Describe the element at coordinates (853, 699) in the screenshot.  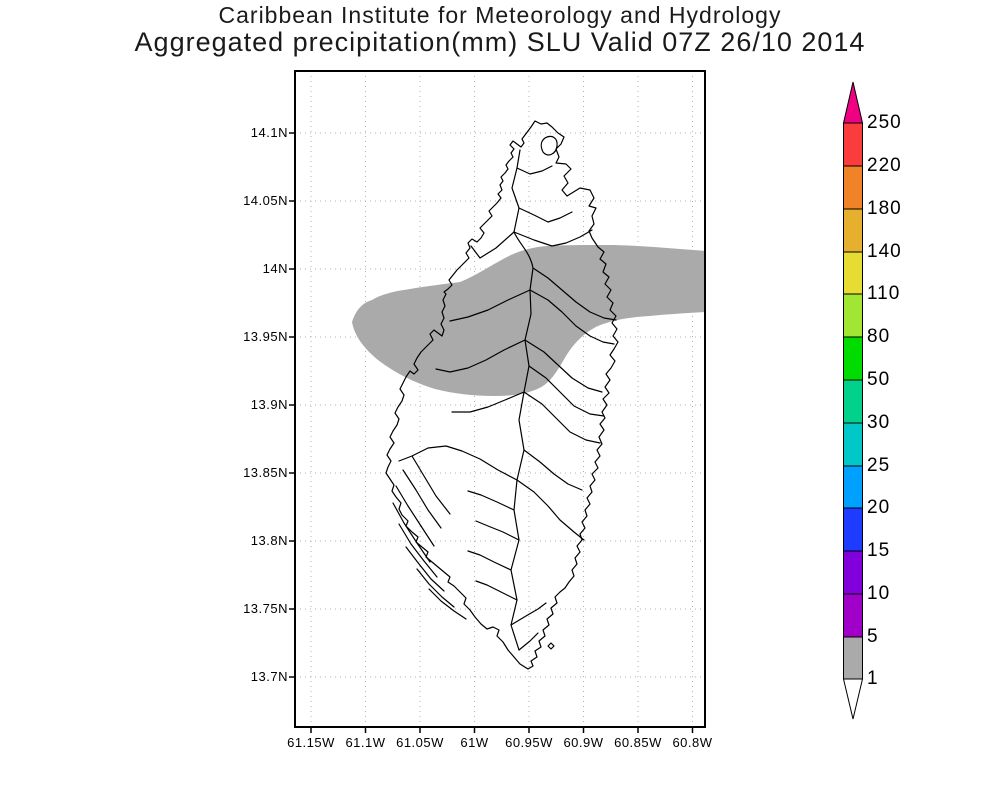
I see `colorbar-down-arrow` at that location.